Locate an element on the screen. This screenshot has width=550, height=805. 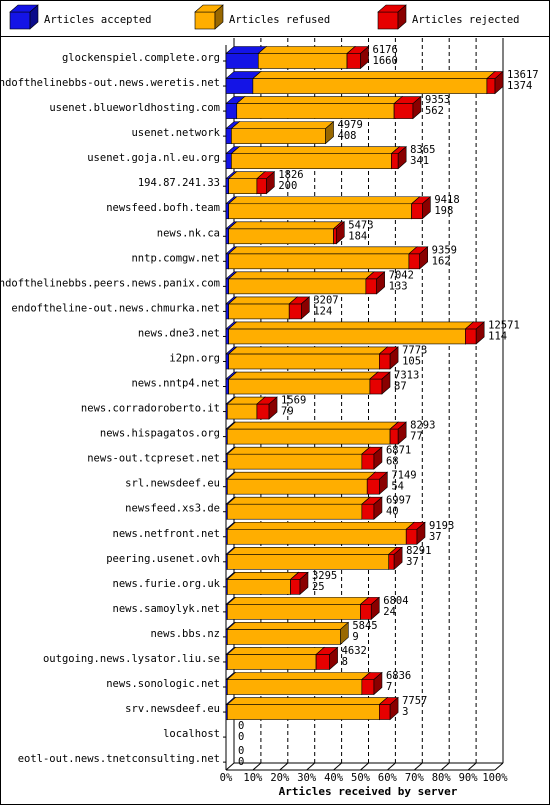
bar-total-label: 7773 is located at coordinates (414, 350).